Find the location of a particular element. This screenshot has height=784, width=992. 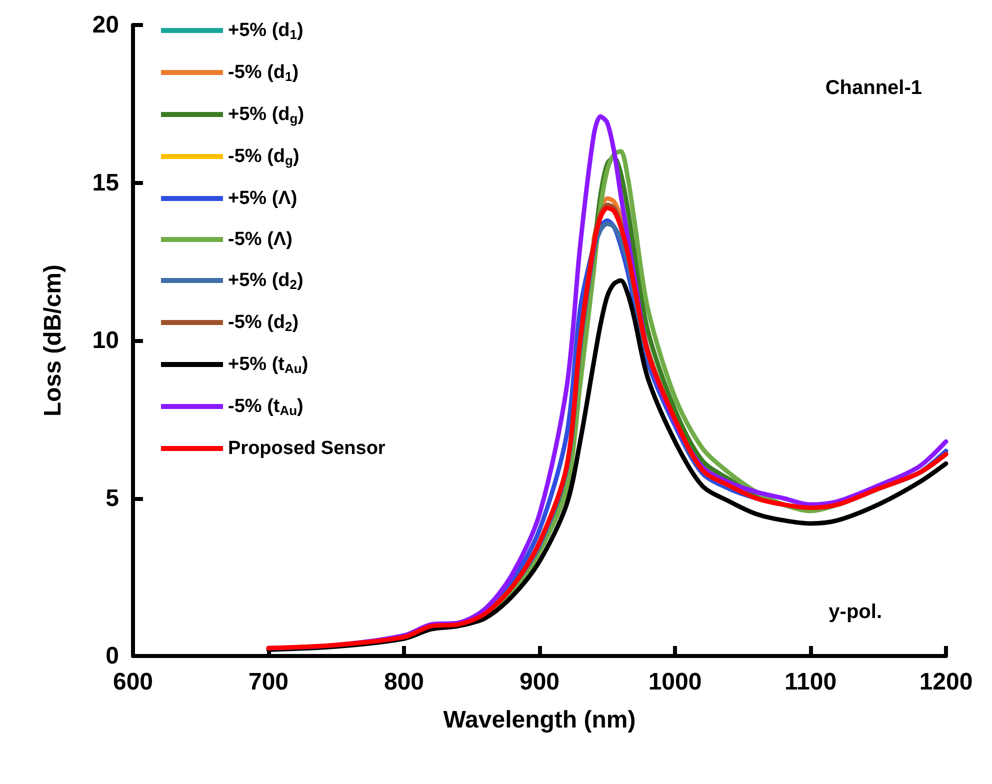

y-tick-label: 5 is located at coordinates (112, 498).